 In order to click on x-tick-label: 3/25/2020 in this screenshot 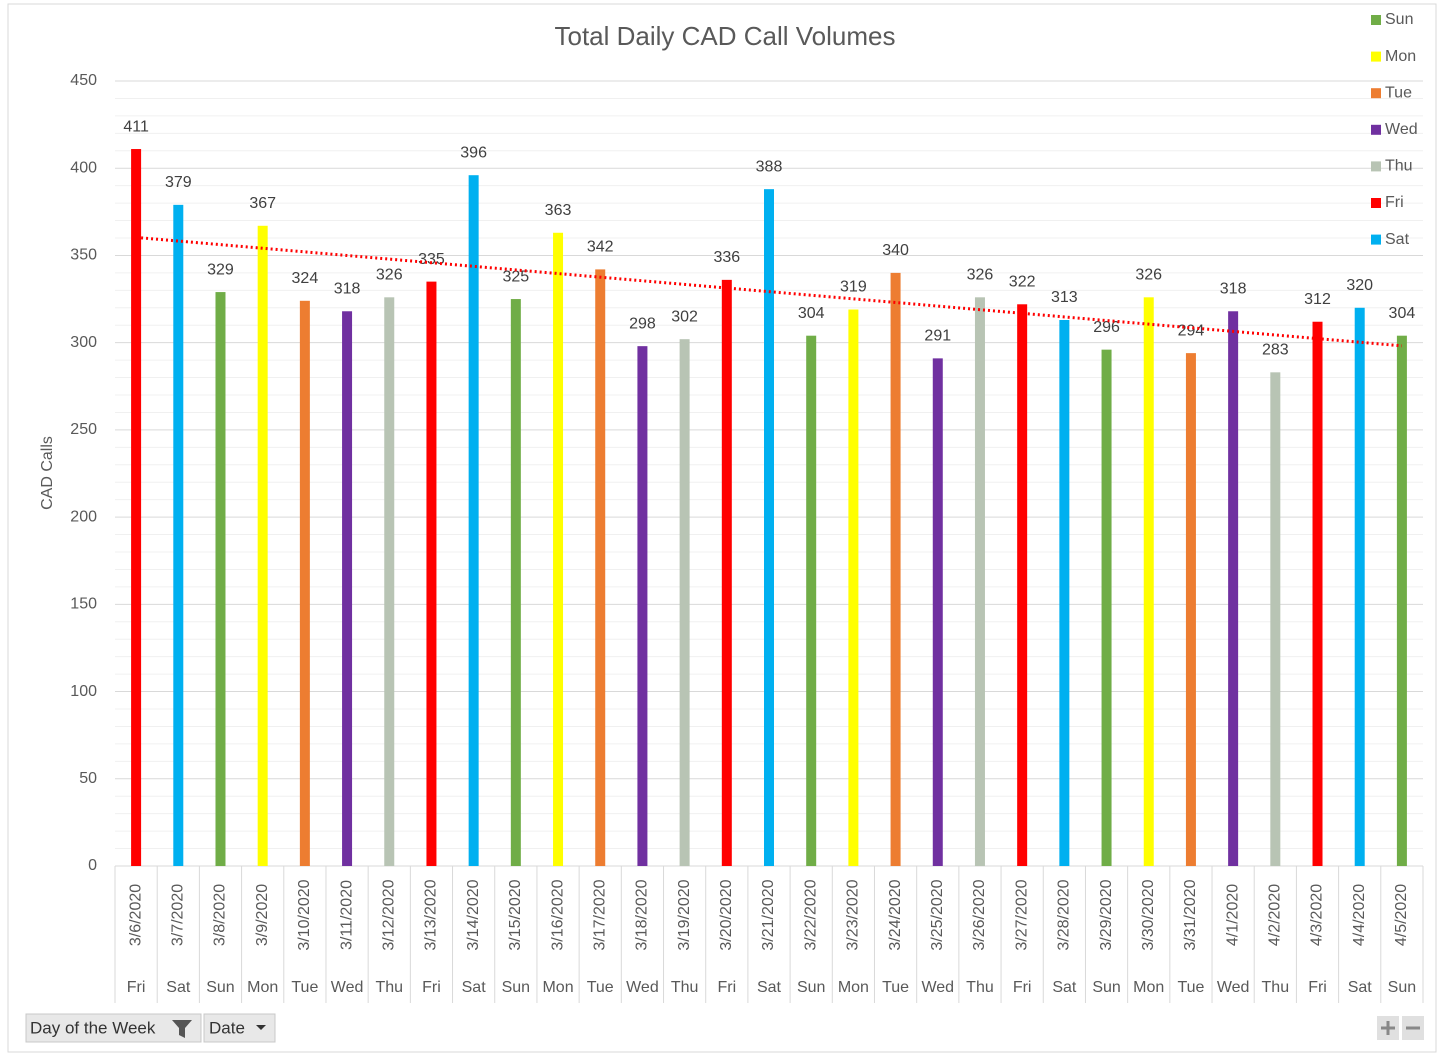, I will do `click(937, 914)`.